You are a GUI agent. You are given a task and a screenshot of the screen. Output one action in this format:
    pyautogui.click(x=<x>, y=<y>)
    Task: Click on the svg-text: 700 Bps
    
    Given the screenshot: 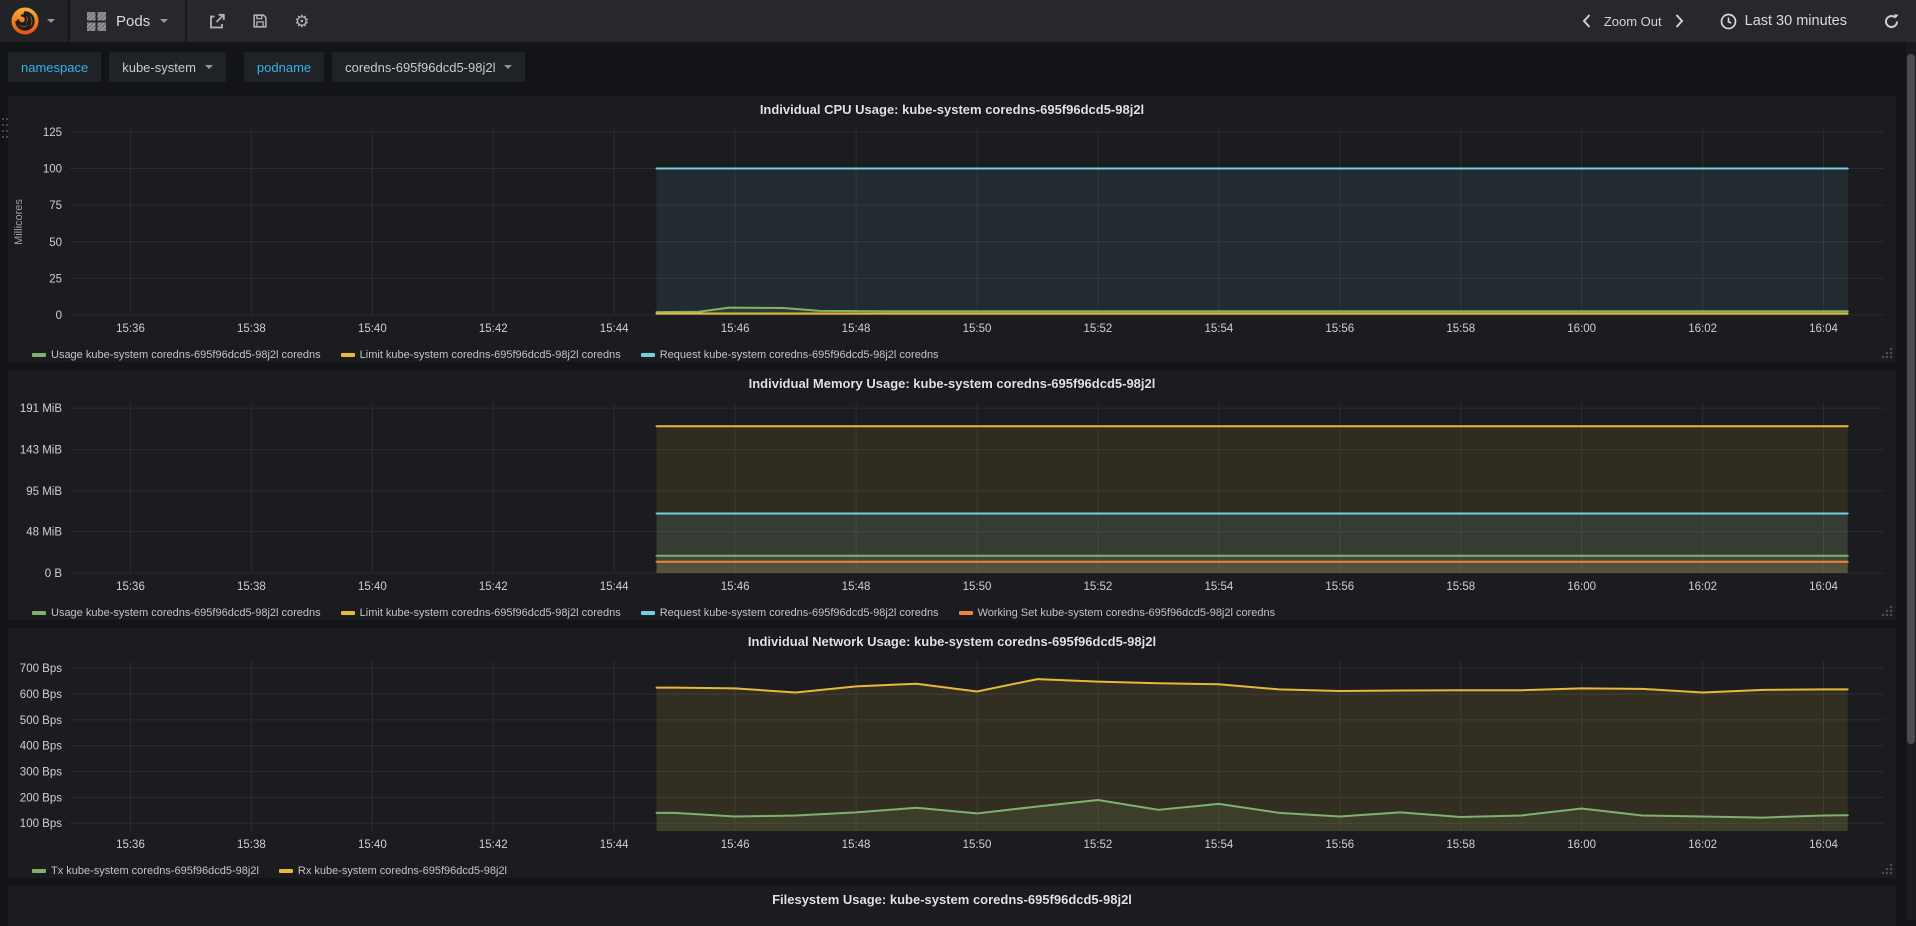 What is the action you would take?
    pyautogui.click(x=41, y=669)
    